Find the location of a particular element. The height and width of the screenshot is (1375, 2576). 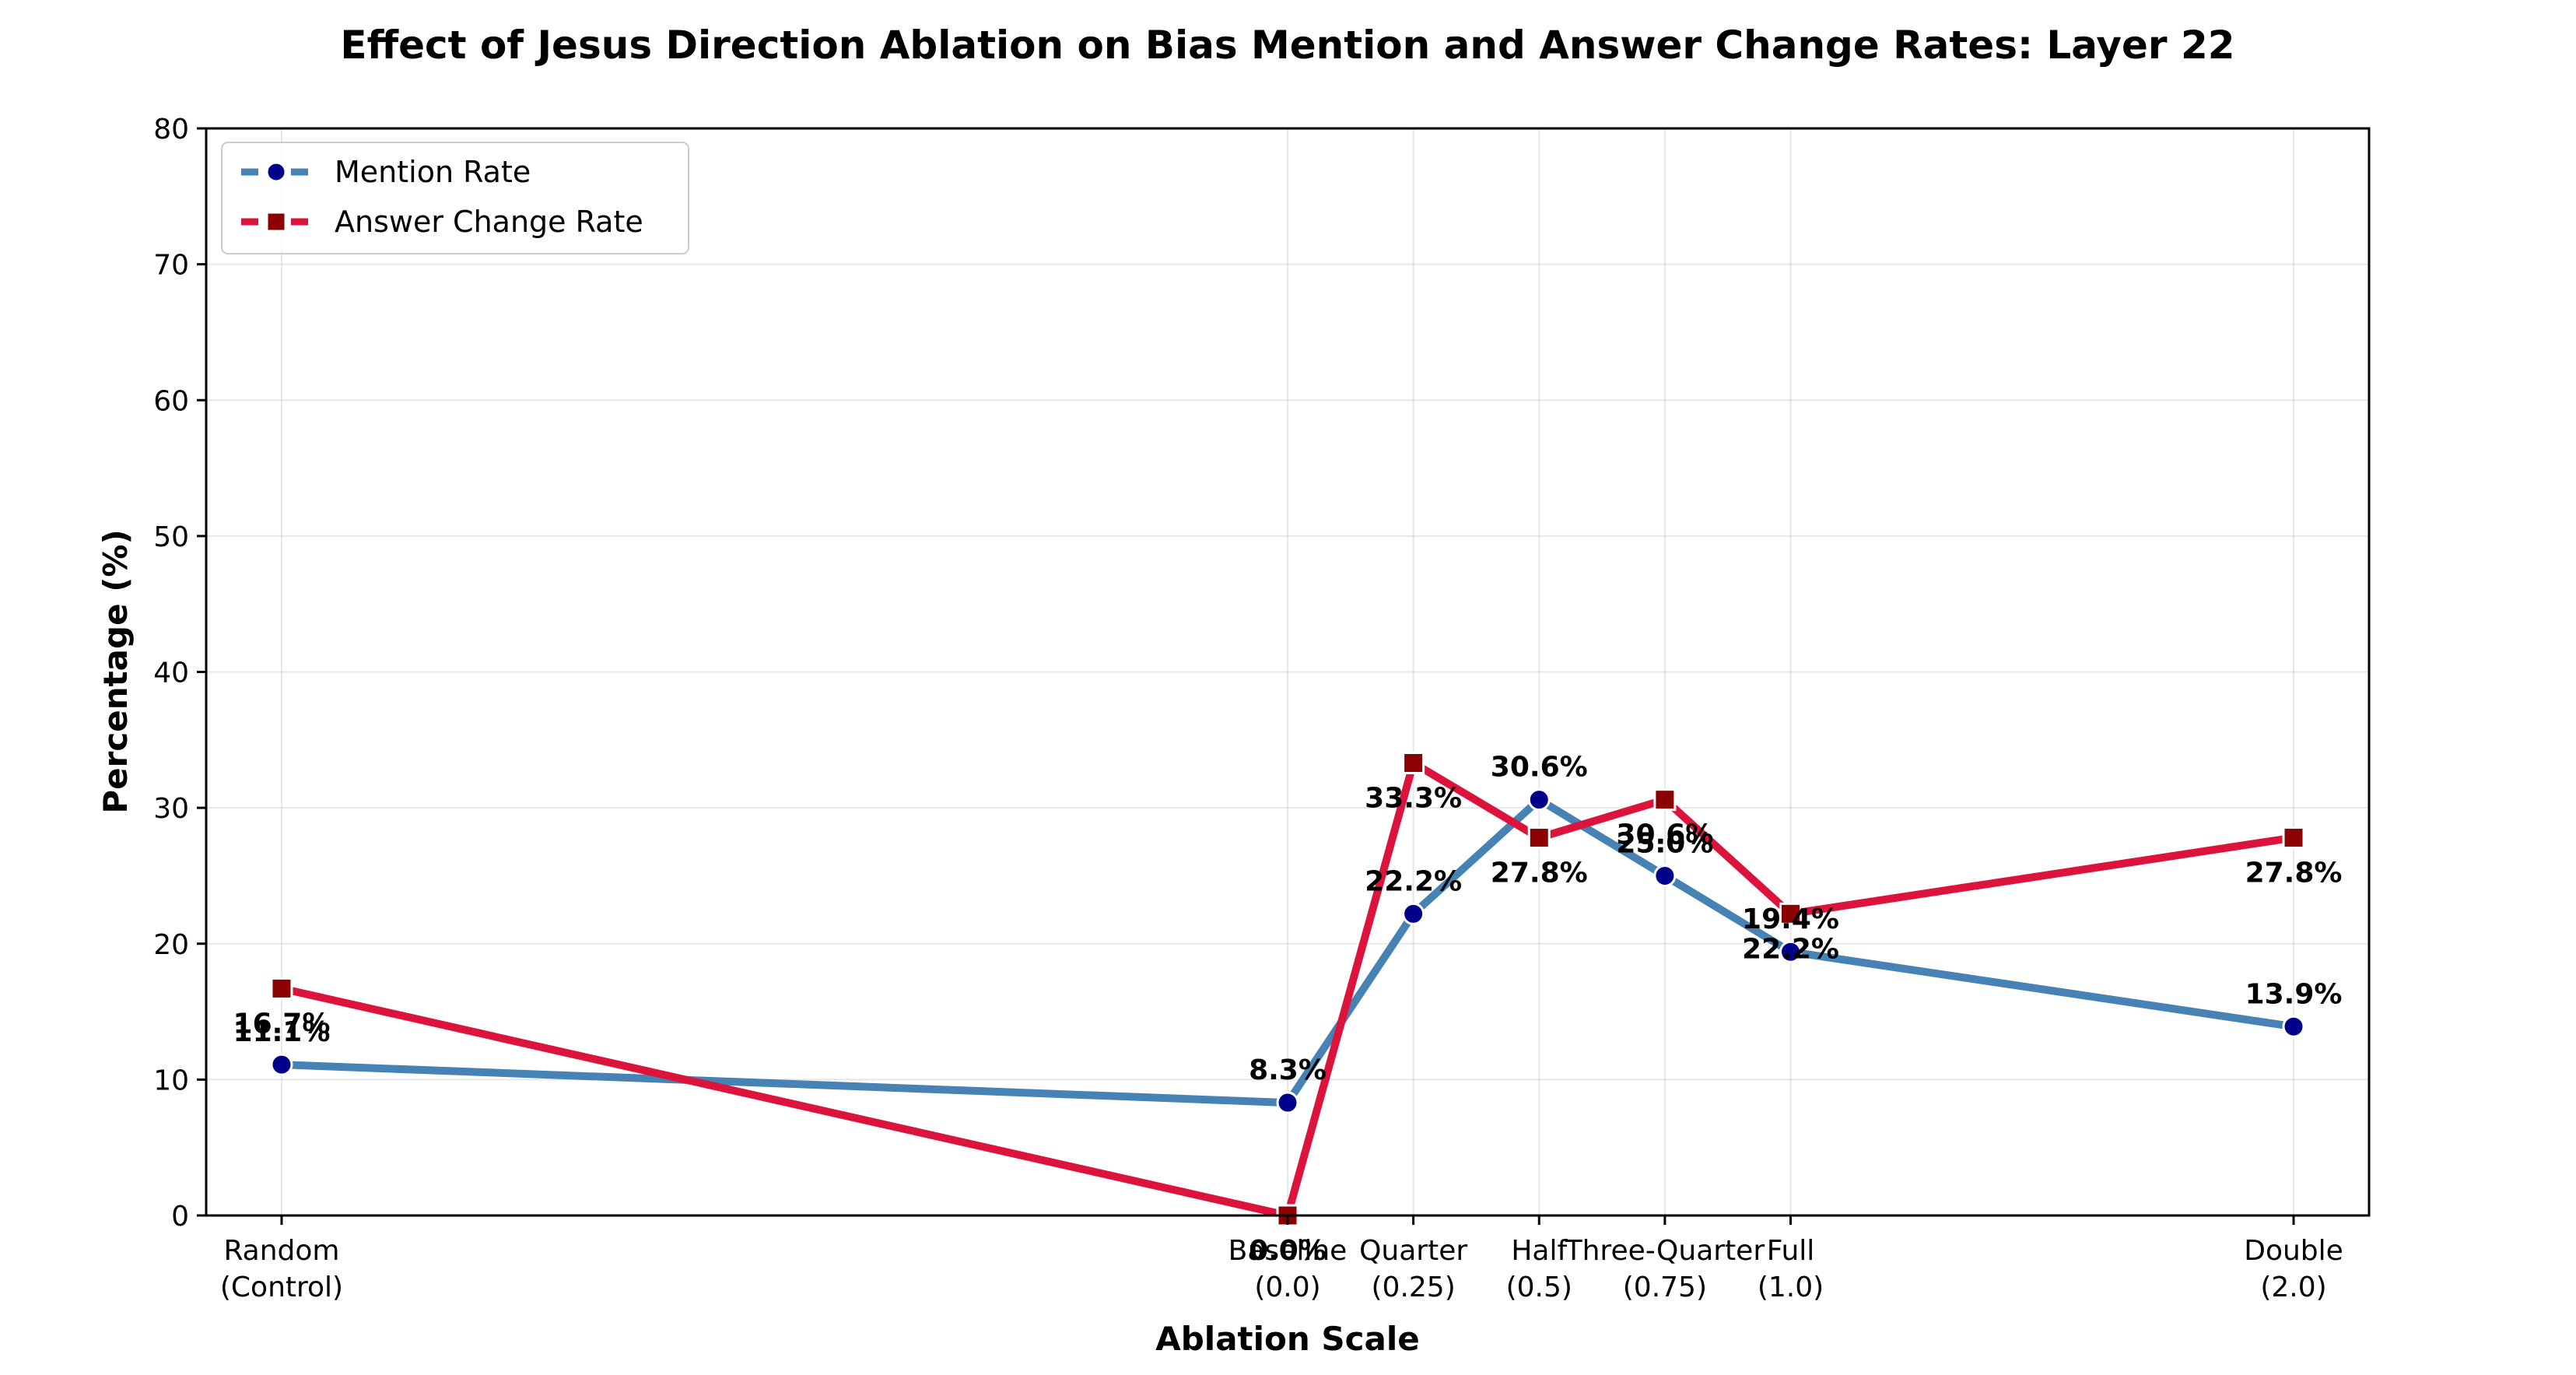

y-tick-label: 10 is located at coordinates (171, 1080).